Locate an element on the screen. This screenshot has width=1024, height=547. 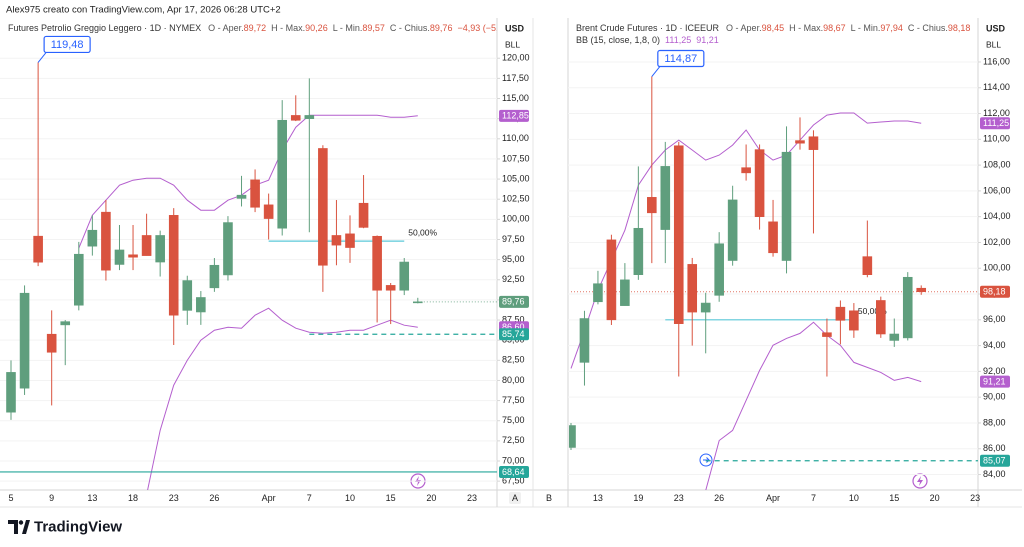
icon-bolt is located at coordinates (920, 481).